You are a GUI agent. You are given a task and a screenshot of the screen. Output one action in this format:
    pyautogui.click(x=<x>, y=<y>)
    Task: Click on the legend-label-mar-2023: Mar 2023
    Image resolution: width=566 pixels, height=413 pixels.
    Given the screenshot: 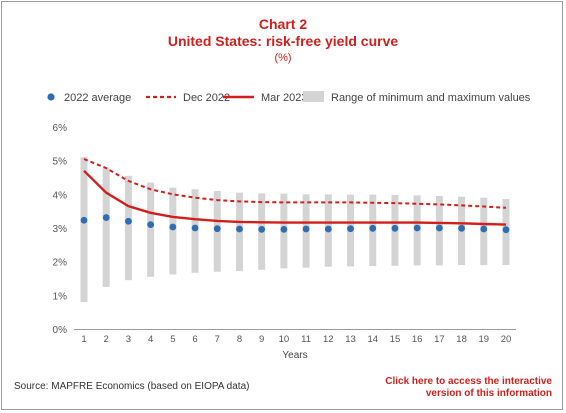 What is the action you would take?
    pyautogui.click(x=284, y=98)
    